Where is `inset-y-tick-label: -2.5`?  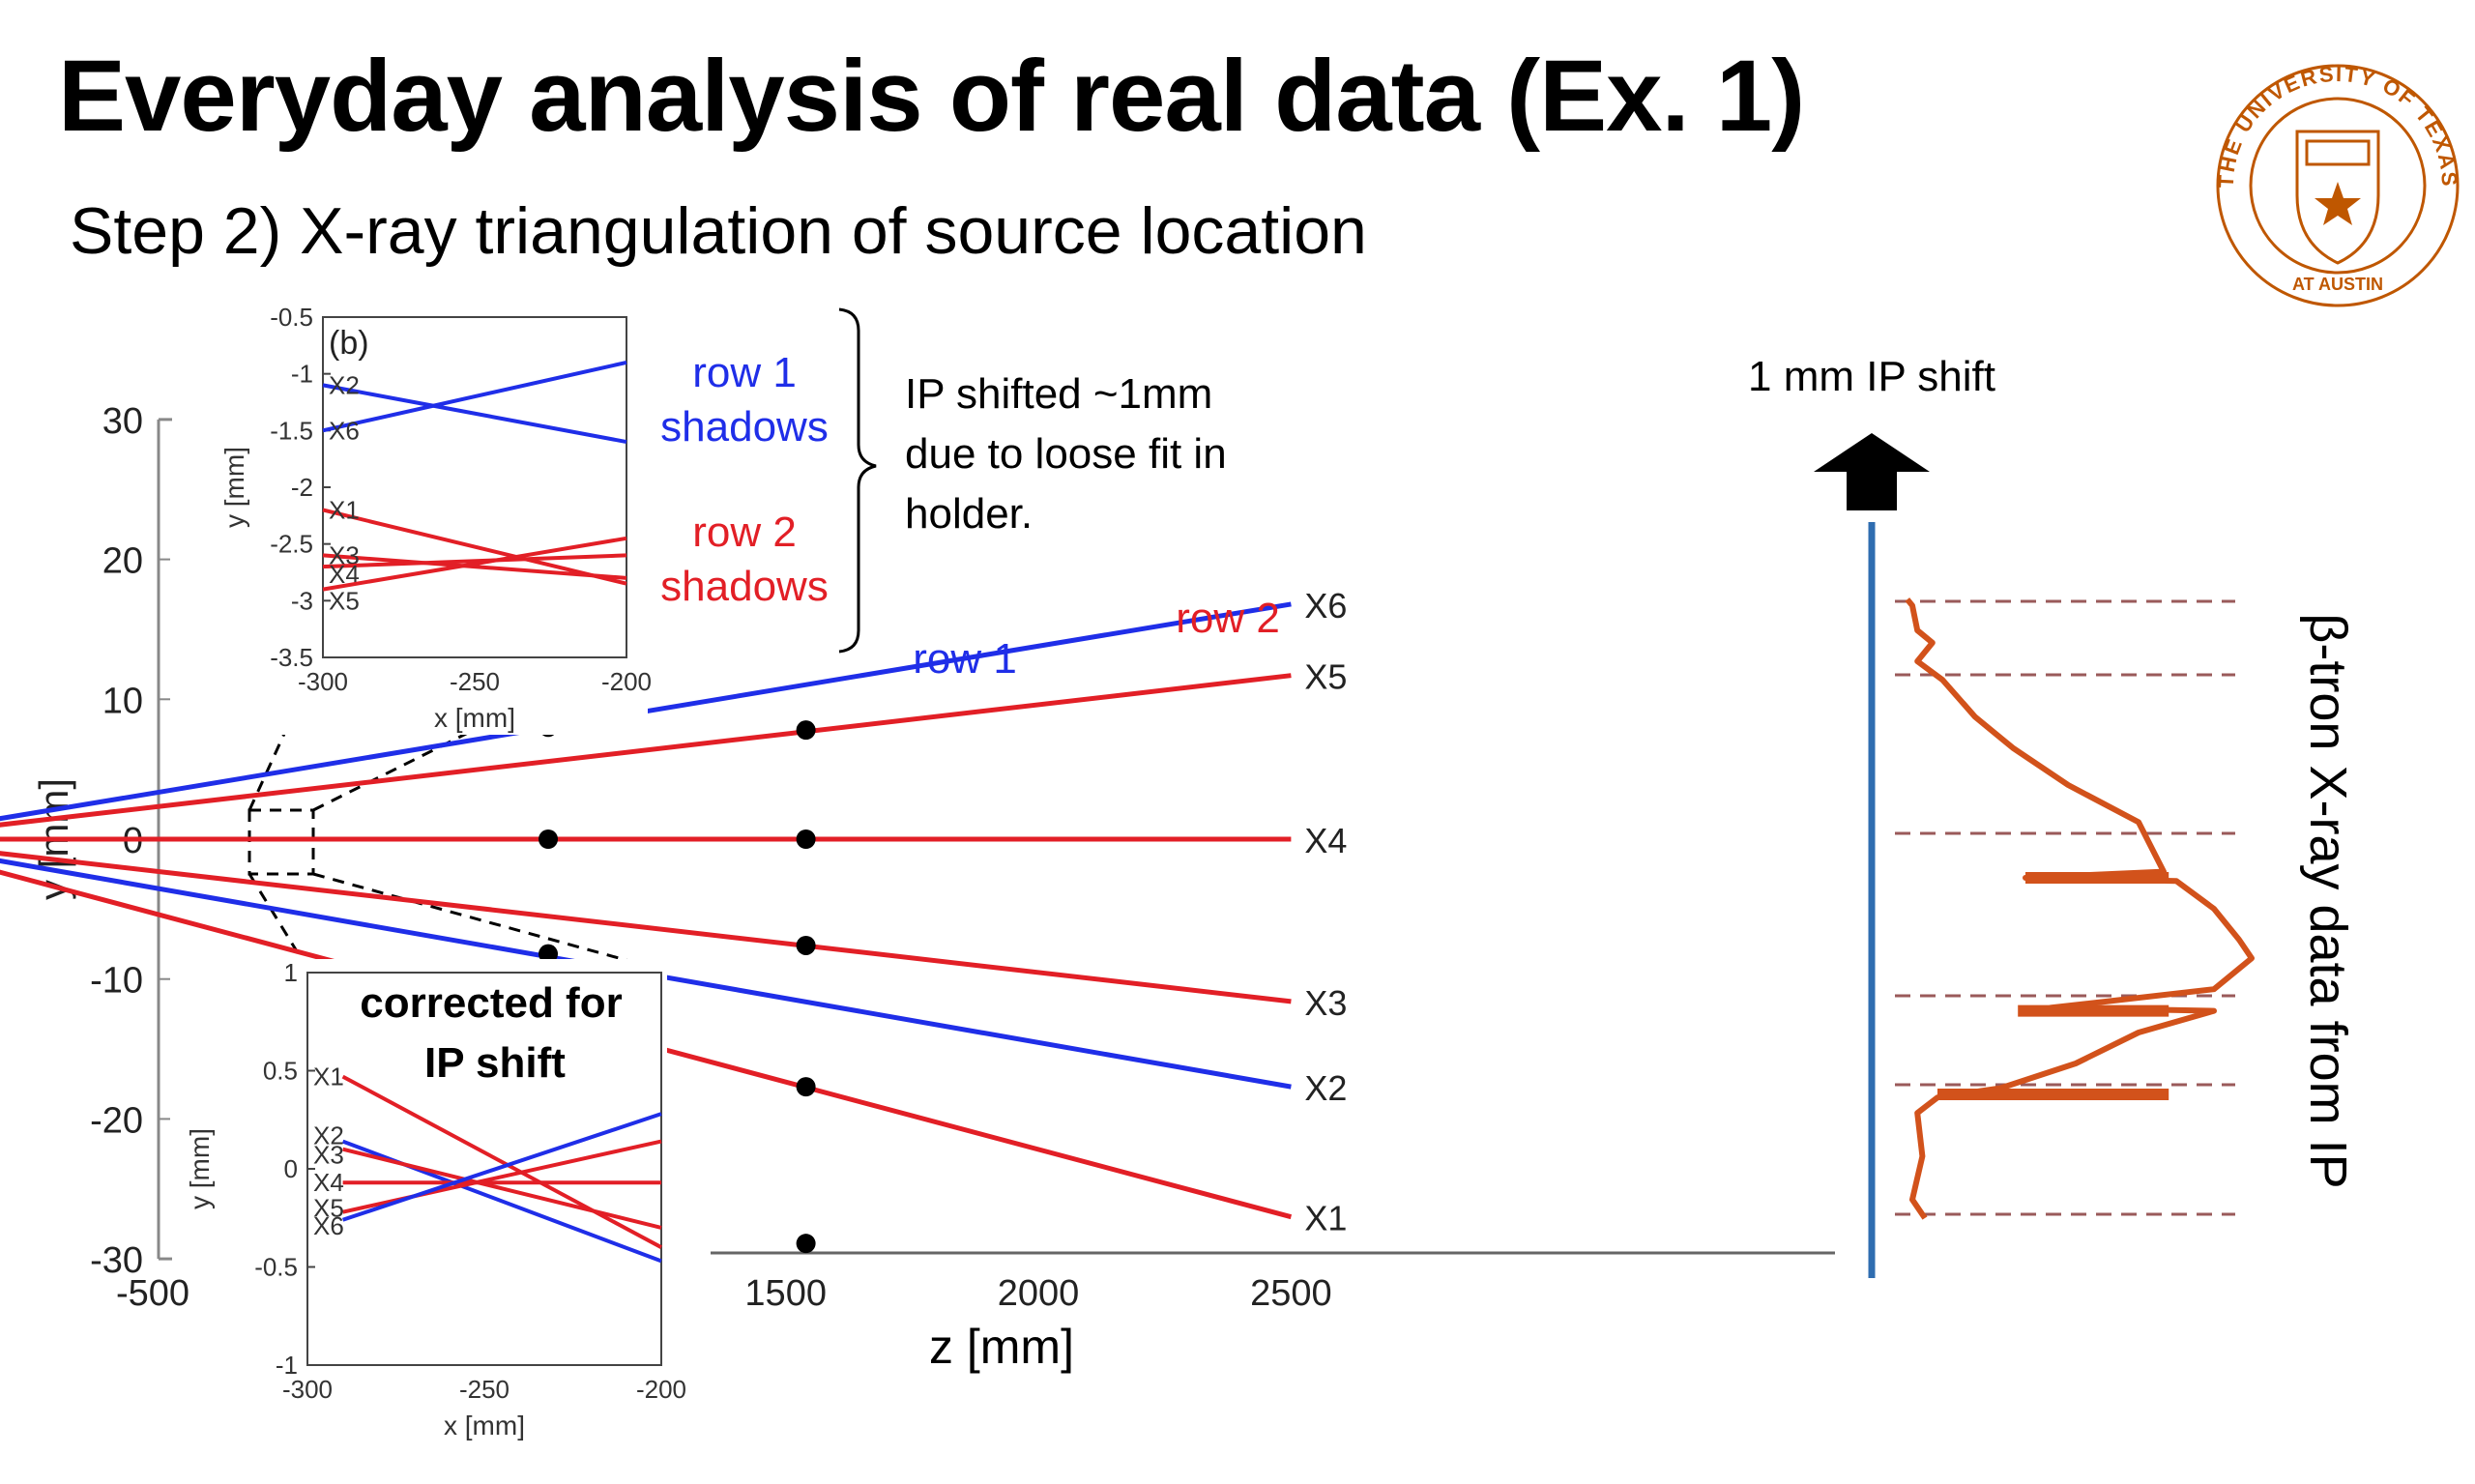 inset-y-tick-label: -2.5 is located at coordinates (291, 545).